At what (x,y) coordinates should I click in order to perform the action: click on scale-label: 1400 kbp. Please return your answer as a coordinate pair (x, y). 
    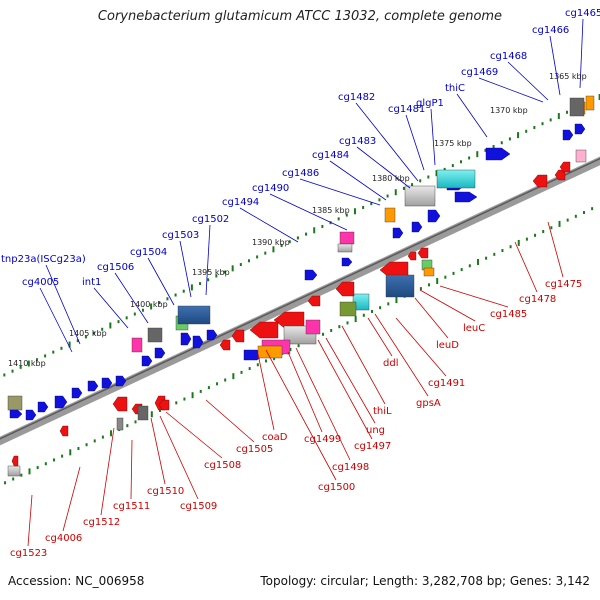
    Looking at the image, I should click on (149, 304).